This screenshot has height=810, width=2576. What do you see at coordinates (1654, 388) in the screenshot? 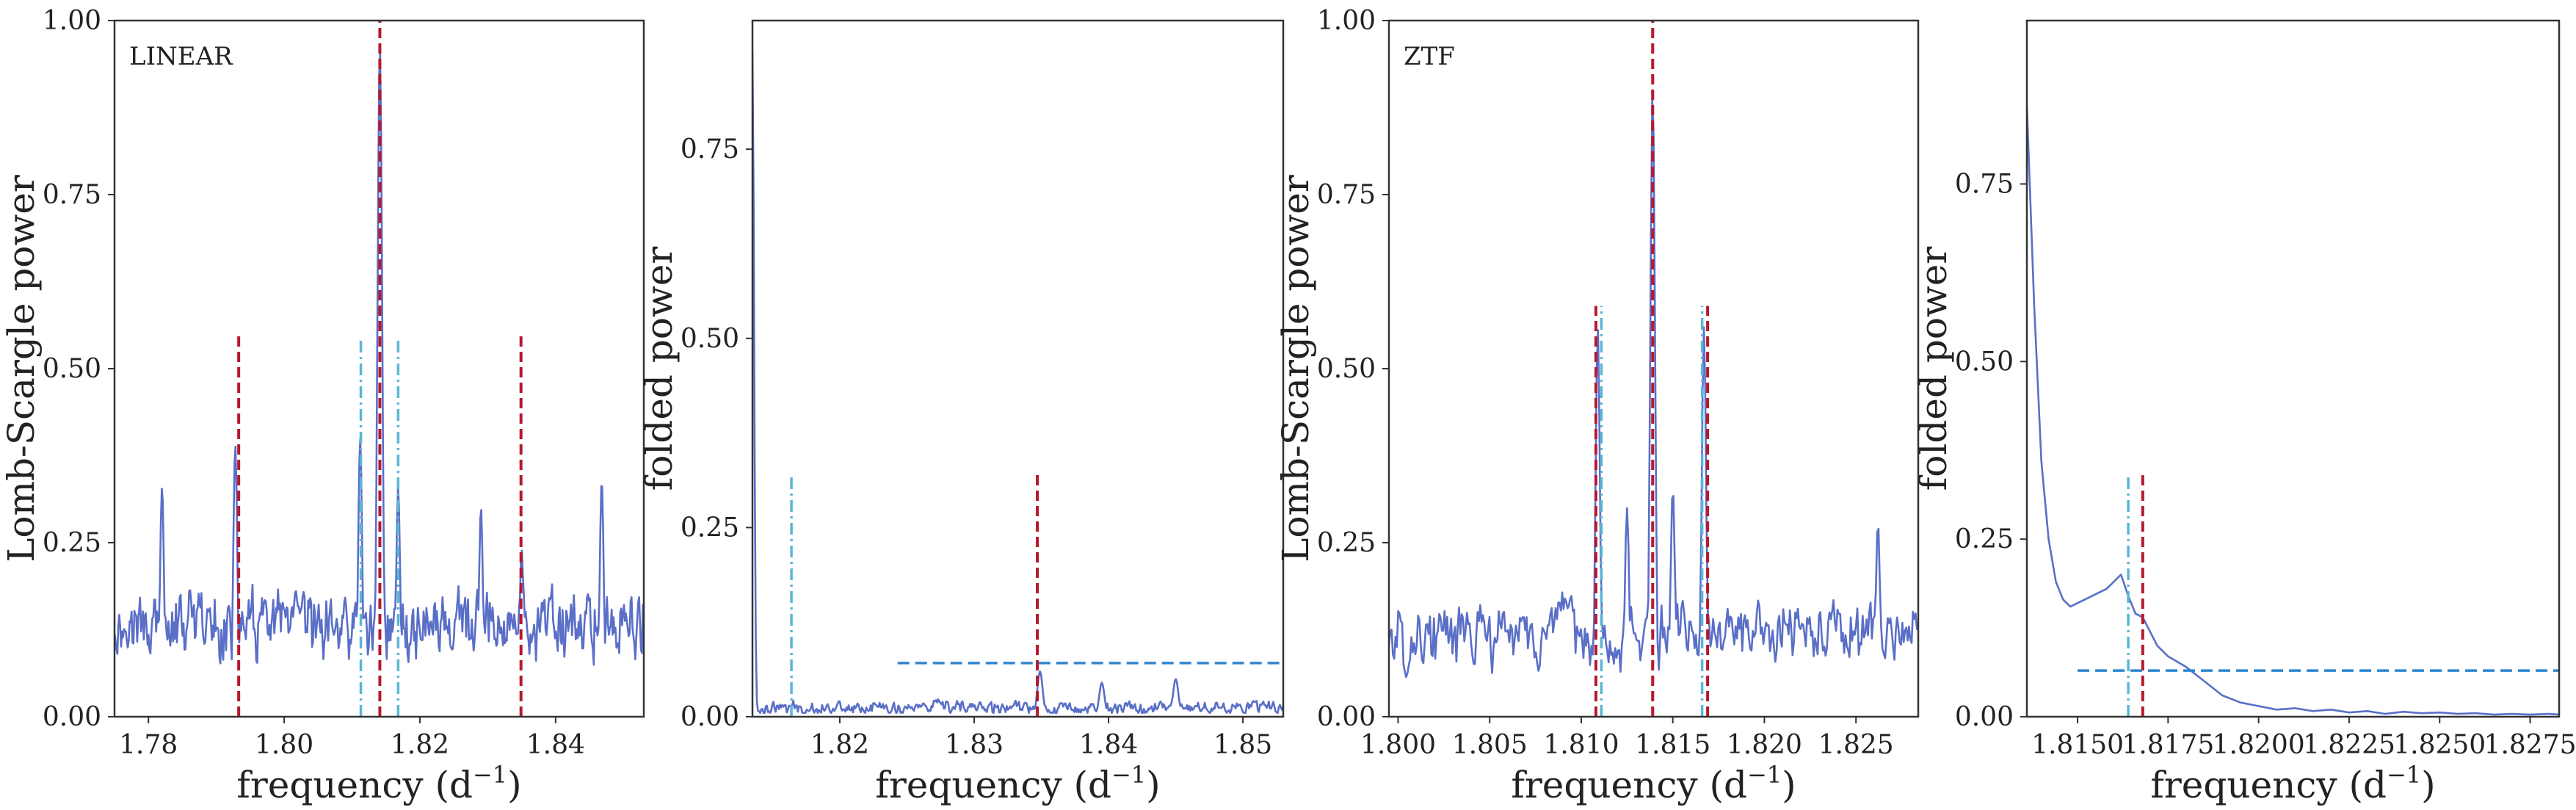
I see `power-curve` at bounding box center [1654, 388].